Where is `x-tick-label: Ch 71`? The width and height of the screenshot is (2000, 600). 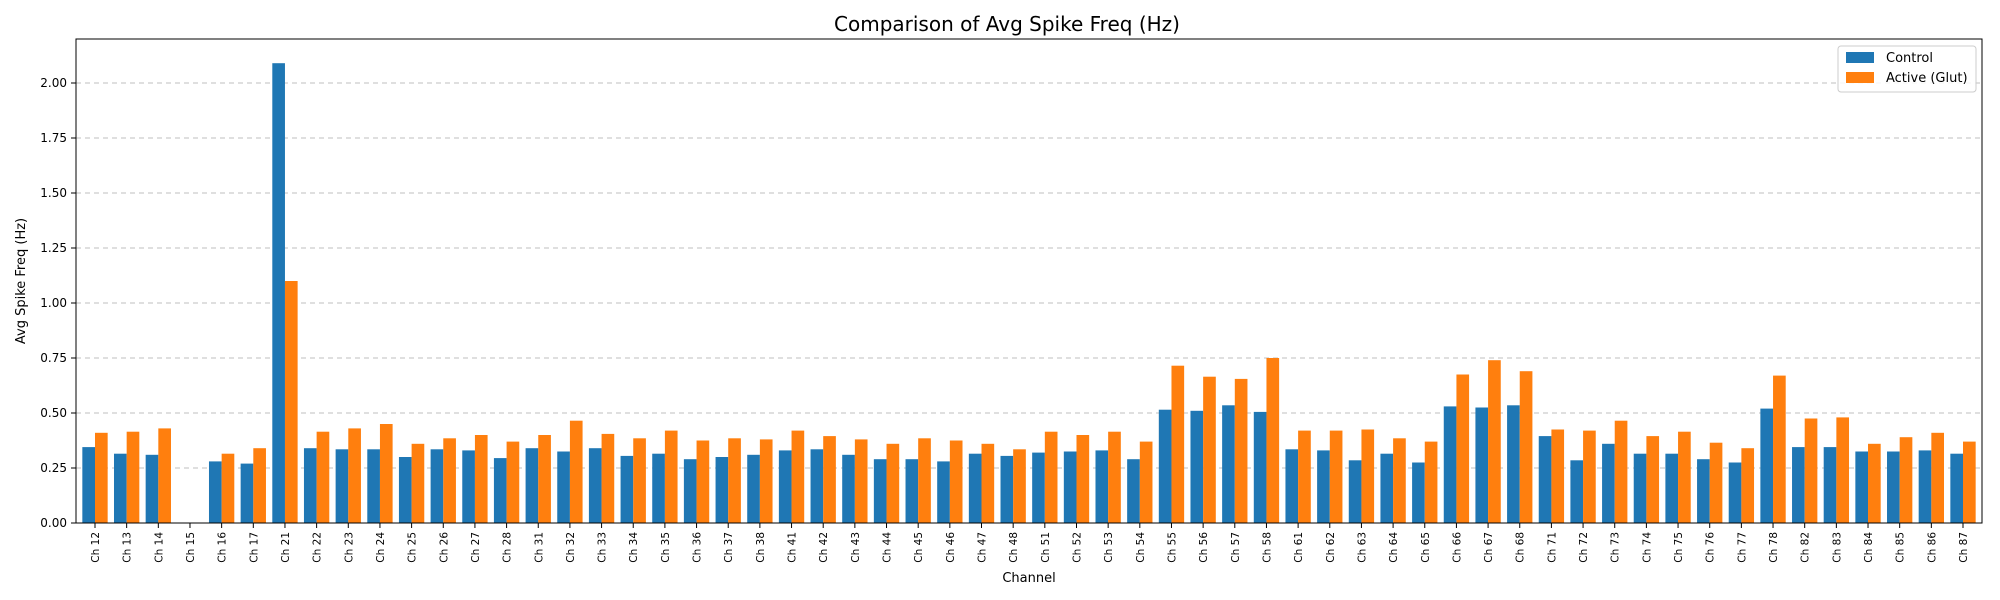
x-tick-label: Ch 71 is located at coordinates (1552, 547).